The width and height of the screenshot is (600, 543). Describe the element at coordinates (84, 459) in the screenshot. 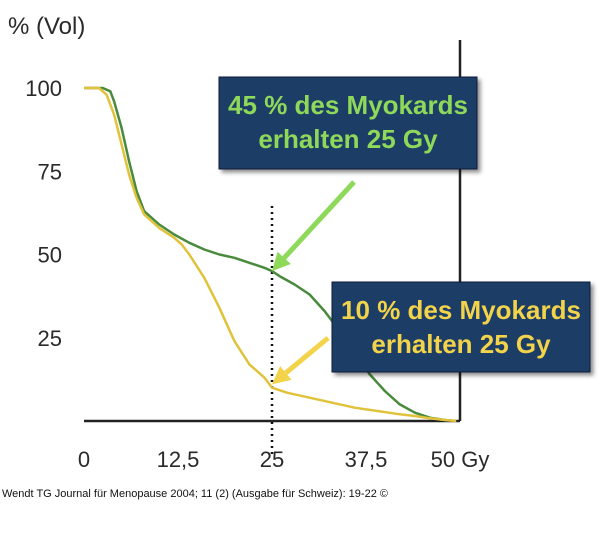

I see `x-tick-label: 0` at that location.